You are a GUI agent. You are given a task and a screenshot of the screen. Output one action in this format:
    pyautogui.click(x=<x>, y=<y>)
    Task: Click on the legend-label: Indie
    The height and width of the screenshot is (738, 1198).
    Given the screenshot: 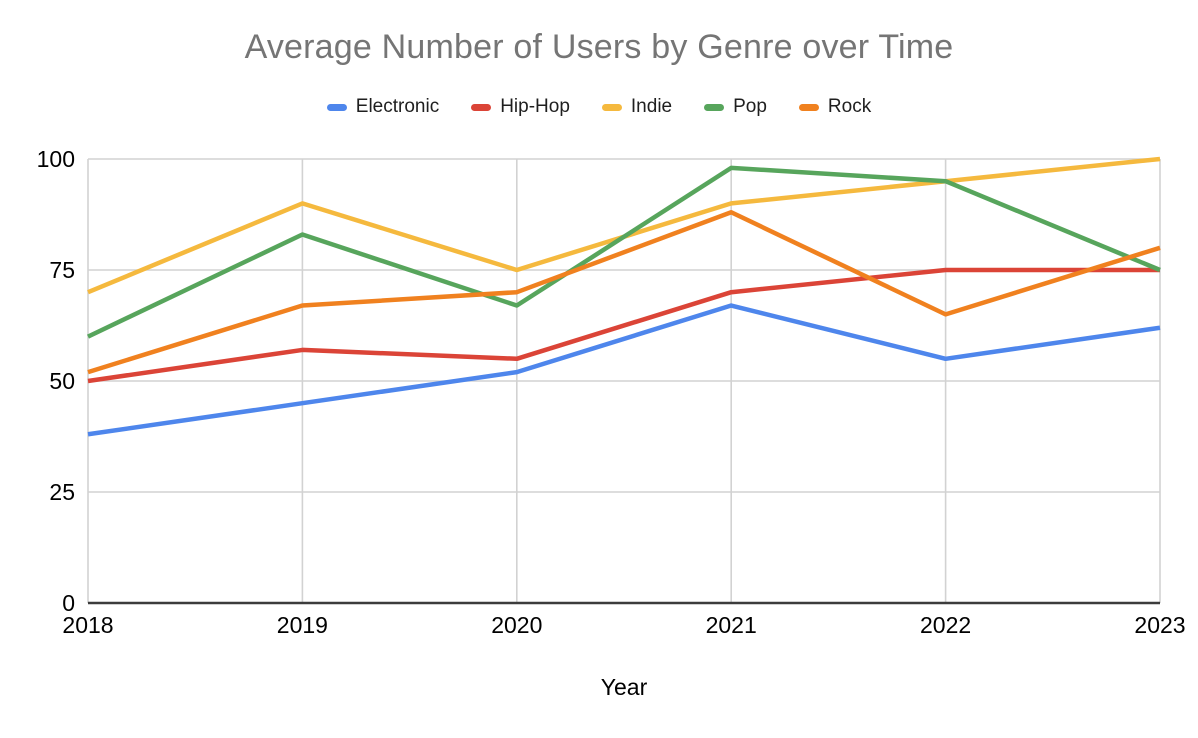 What is the action you would take?
    pyautogui.click(x=651, y=106)
    